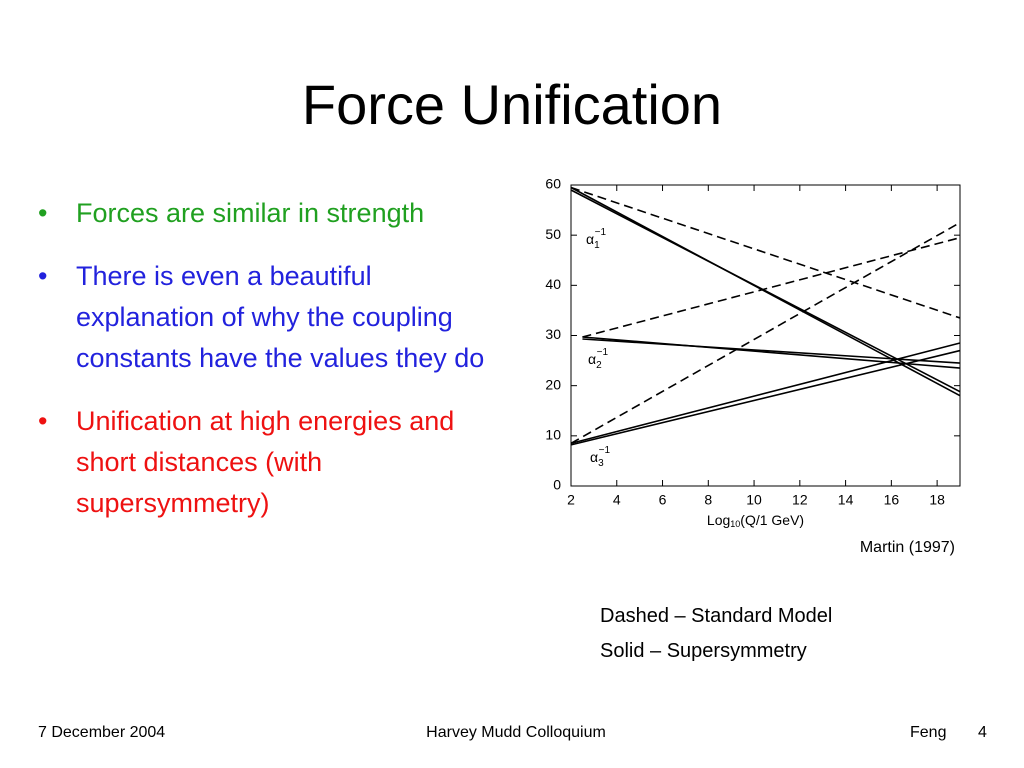 Image resolution: width=1024 pixels, height=768 pixels. Describe the element at coordinates (892, 500) in the screenshot. I see `x-tick-label: 16` at that location.